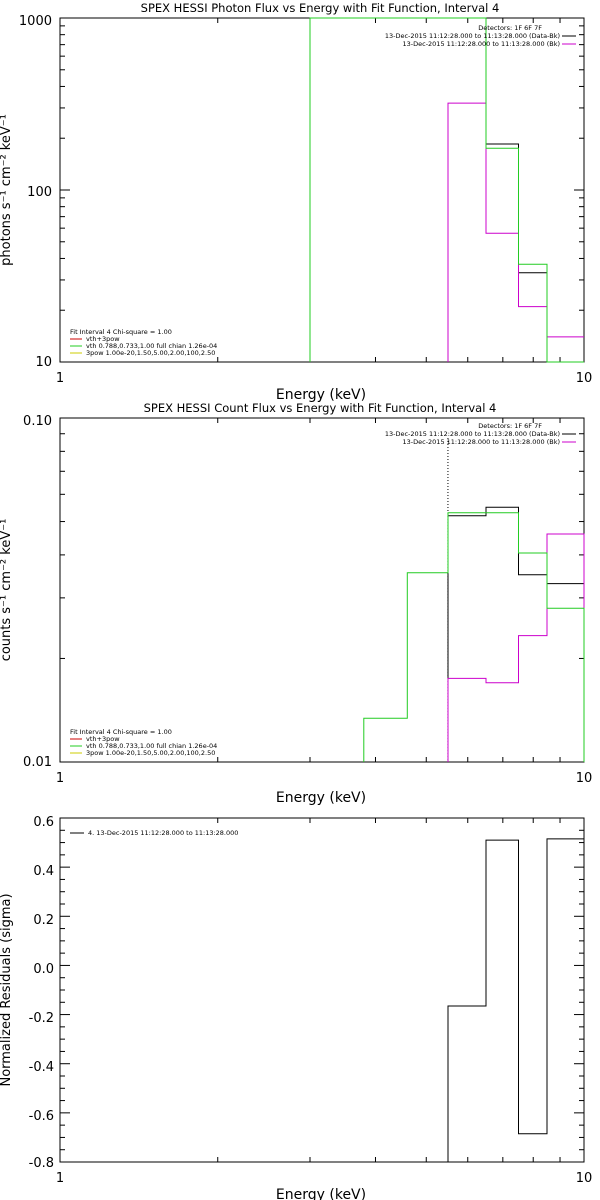  I want to click on y-tick-label: 100, so click(39, 192).